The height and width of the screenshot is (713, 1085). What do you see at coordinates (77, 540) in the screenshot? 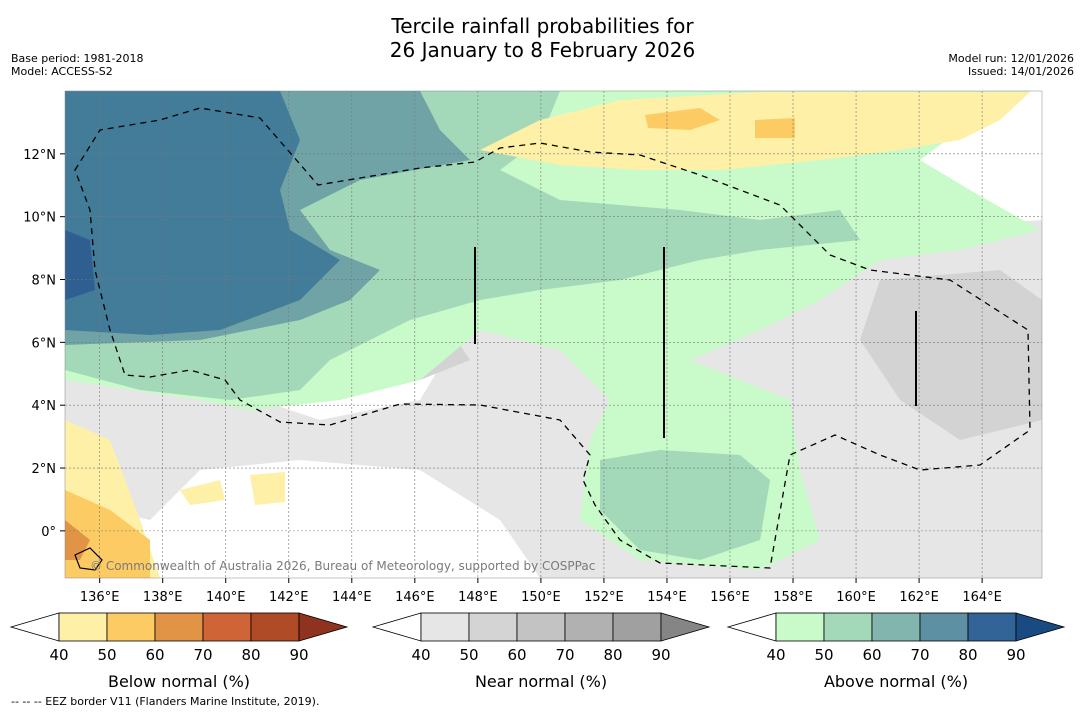
I see `below-normal-60-region` at bounding box center [77, 540].